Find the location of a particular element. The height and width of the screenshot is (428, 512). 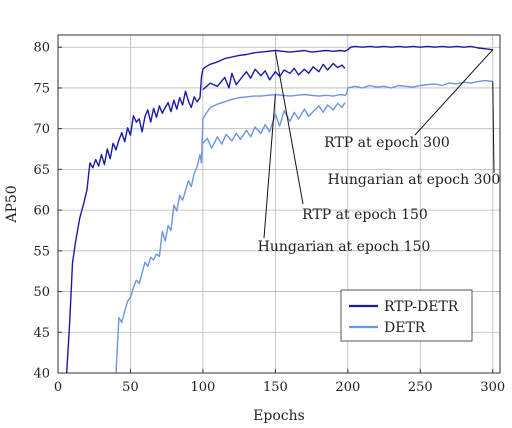

y-tick-label: 80 is located at coordinates (41, 48).